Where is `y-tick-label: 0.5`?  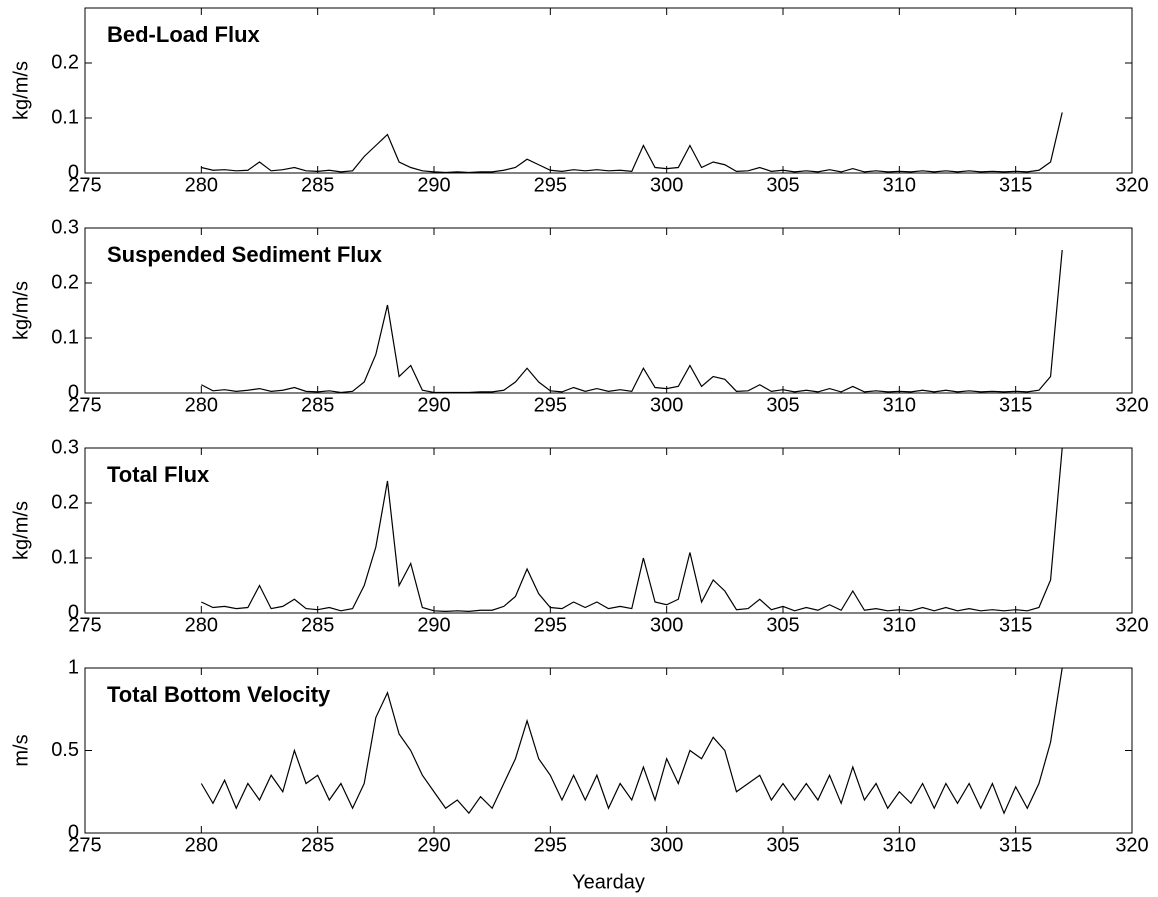 y-tick-label: 0.5 is located at coordinates (65, 750).